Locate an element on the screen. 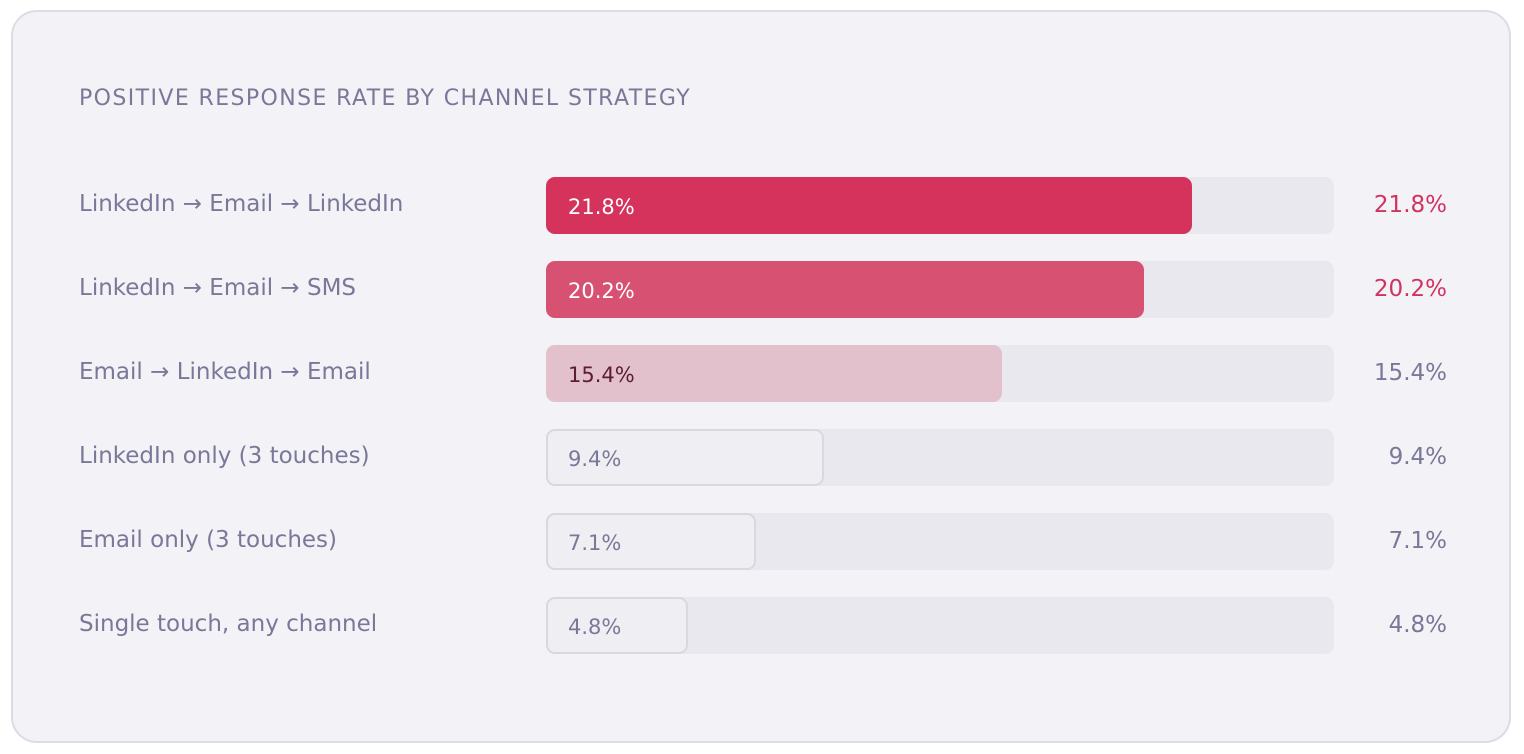 The width and height of the screenshot is (1524, 754). bar-row: LinkedIn → Email → SMS 20.2% 20.2% is located at coordinates (761, 289).